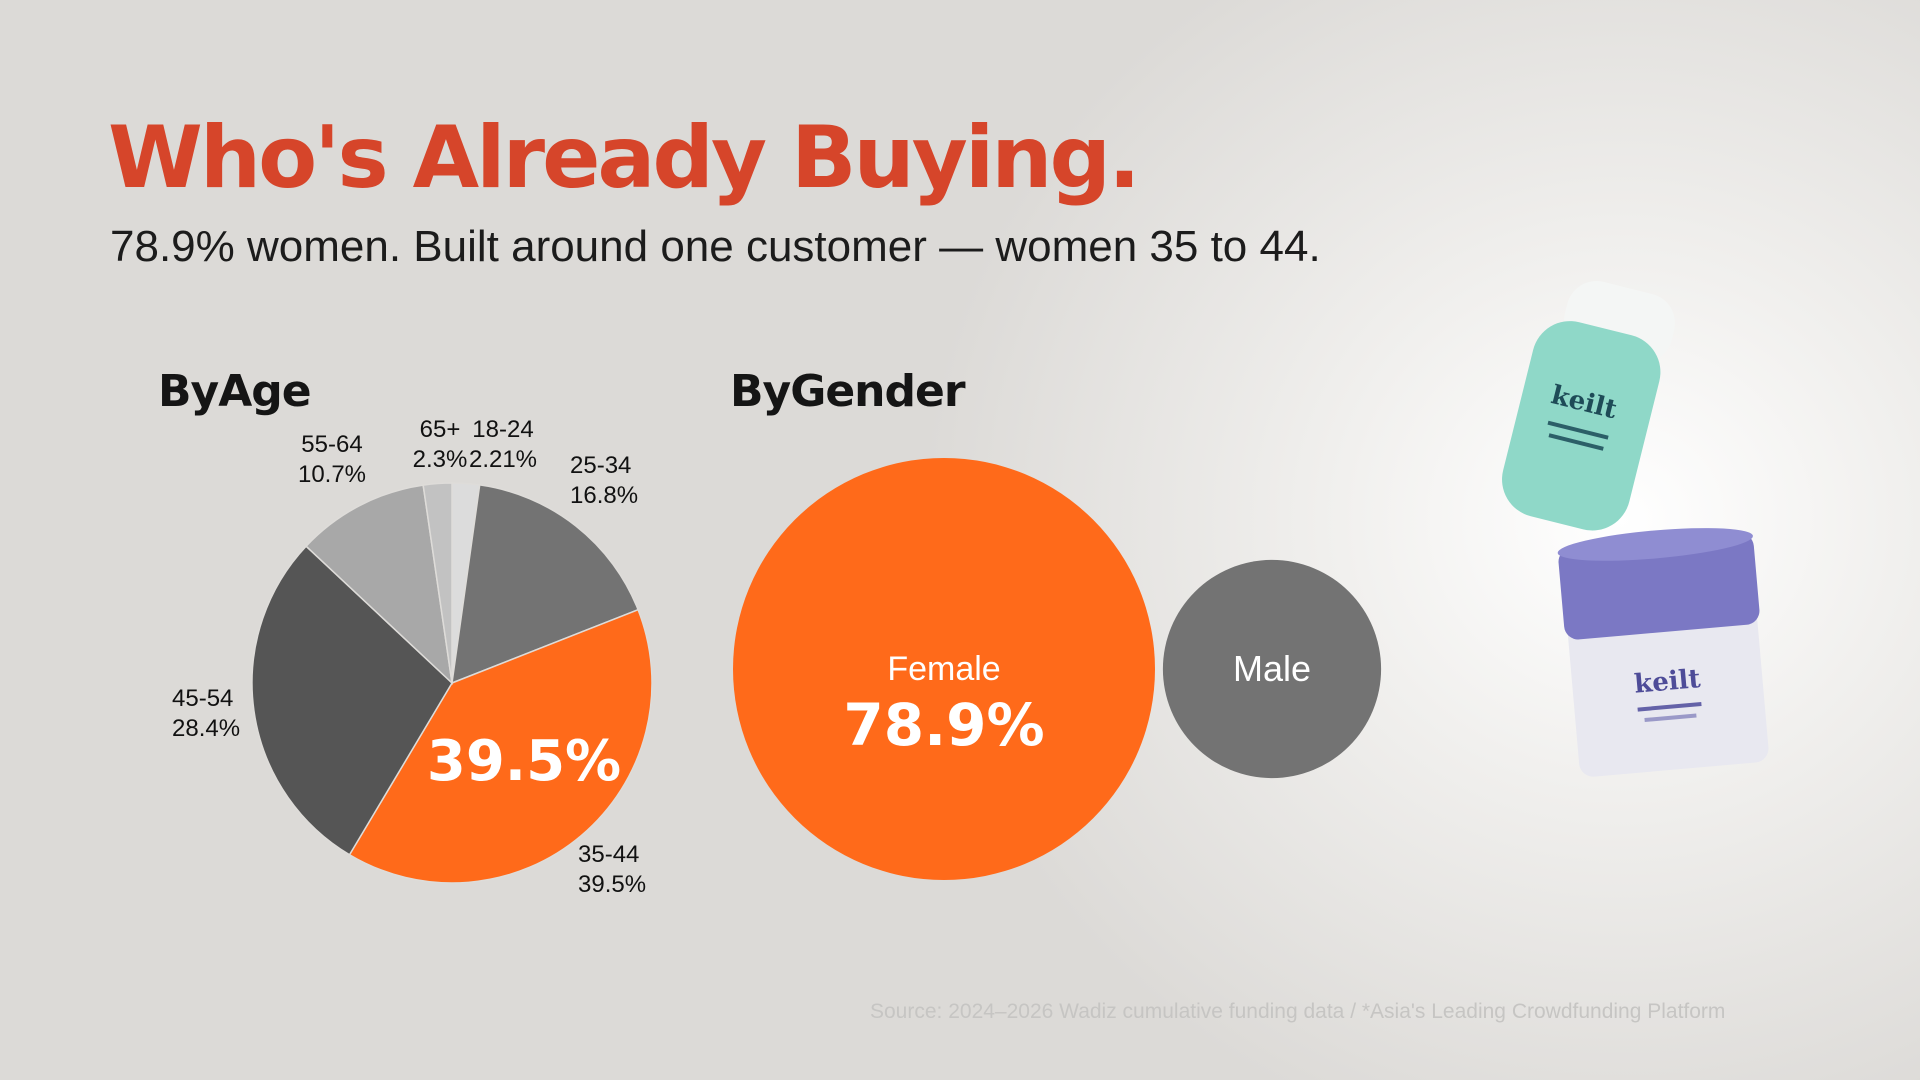  Describe the element at coordinates (612, 869) in the screenshot. I see `pie-label-35-44: 35-44 39.5%` at that location.